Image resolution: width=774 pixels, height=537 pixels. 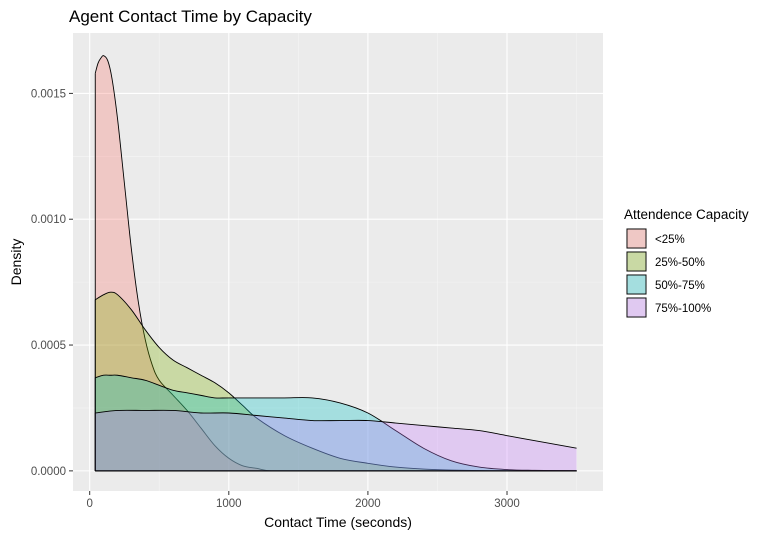 What do you see at coordinates (680, 263) in the screenshot?
I see `legend-label: 25%-50%` at bounding box center [680, 263].